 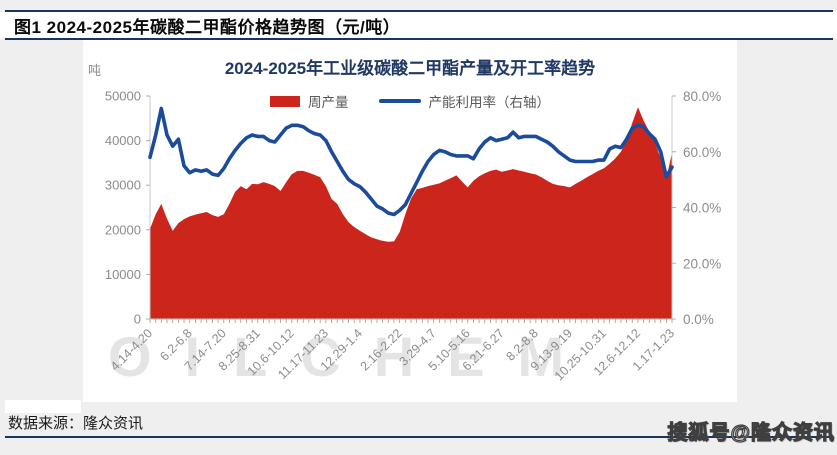 What do you see at coordinates (410, 68) in the screenshot?
I see `chart-title: 2024-2025年工业级碳酸二甲酯产量及开工率趋势` at bounding box center [410, 68].